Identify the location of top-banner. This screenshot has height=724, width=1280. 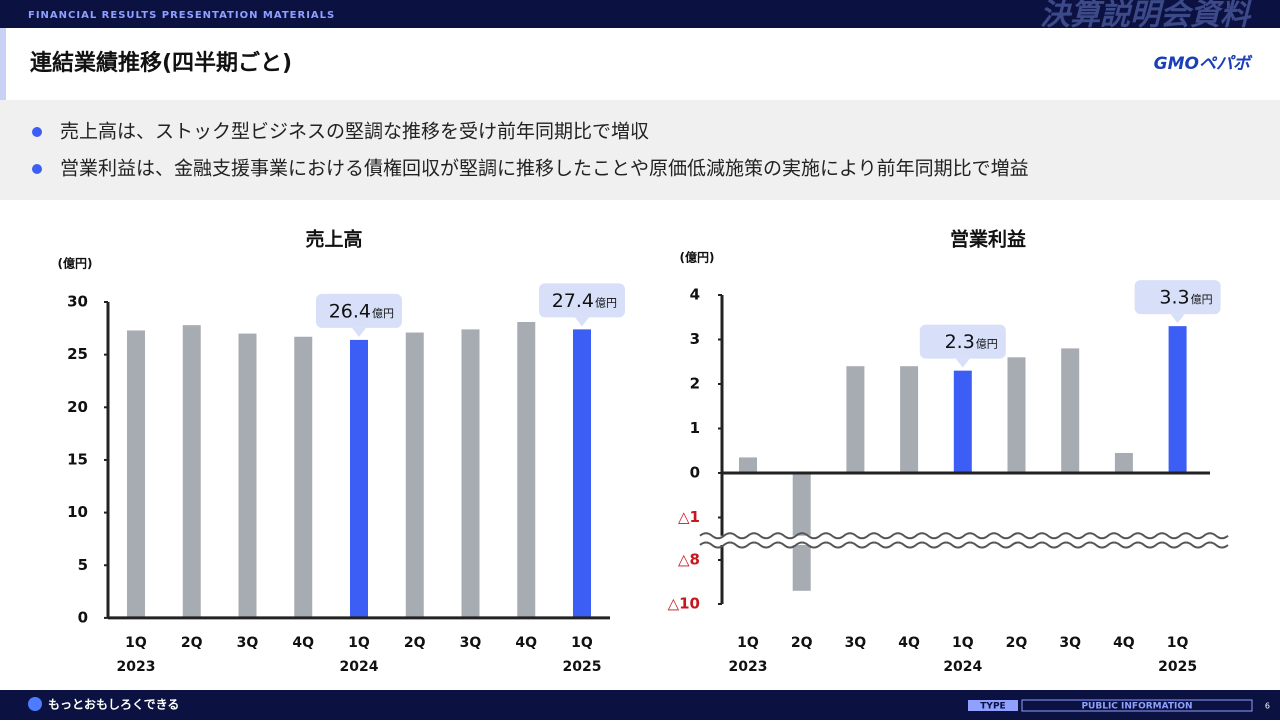
(640, 14).